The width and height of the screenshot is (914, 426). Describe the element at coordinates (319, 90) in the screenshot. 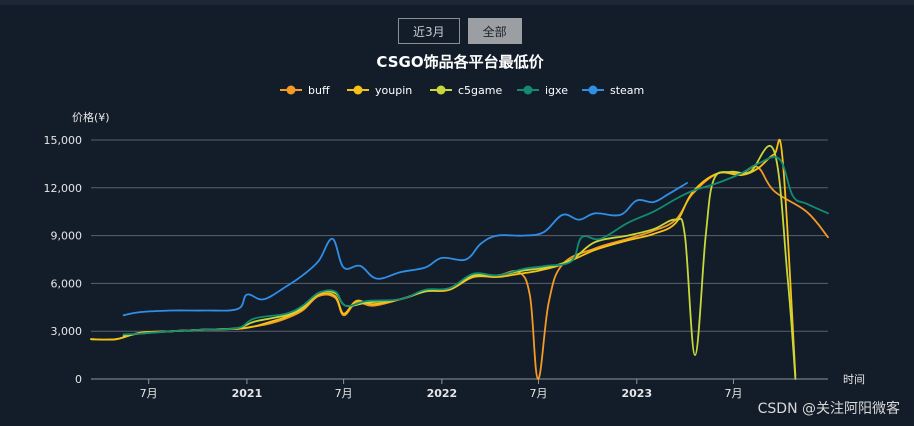

I see `legend-label: buff` at that location.